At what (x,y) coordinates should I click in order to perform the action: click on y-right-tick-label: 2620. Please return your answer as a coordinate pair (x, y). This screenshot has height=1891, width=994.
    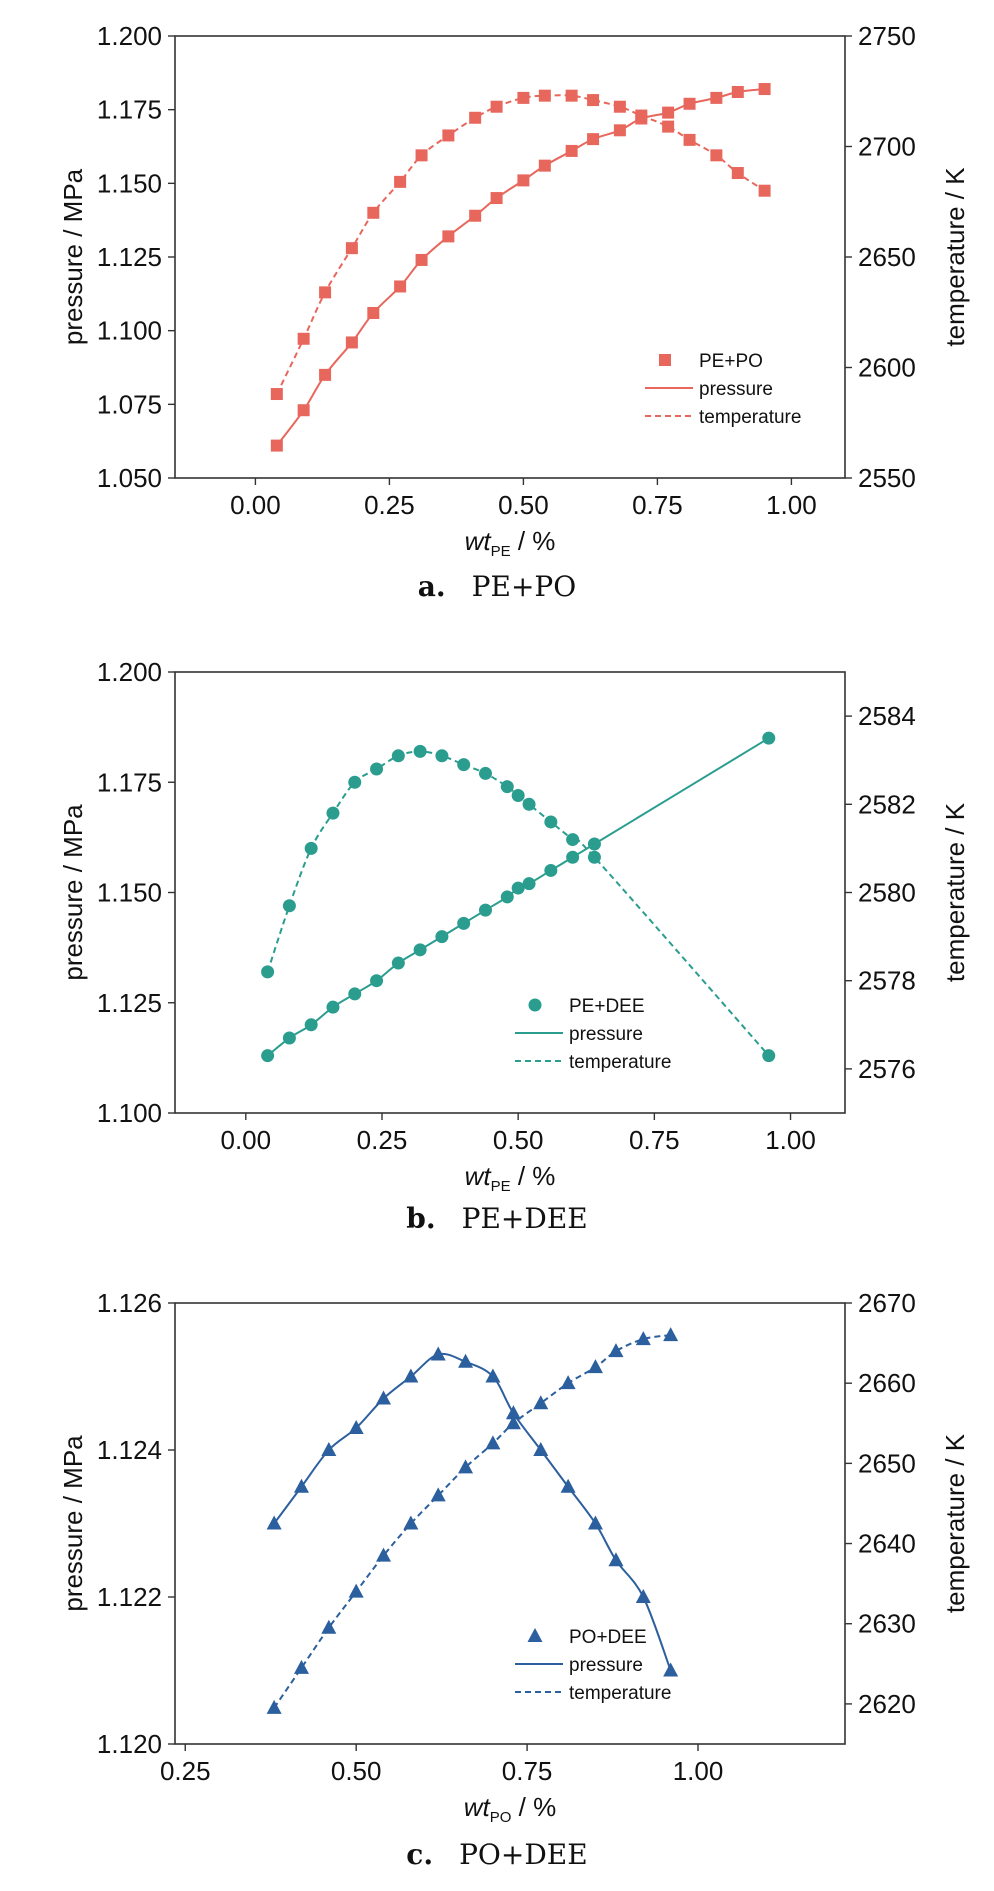
    Looking at the image, I should click on (887, 1704).